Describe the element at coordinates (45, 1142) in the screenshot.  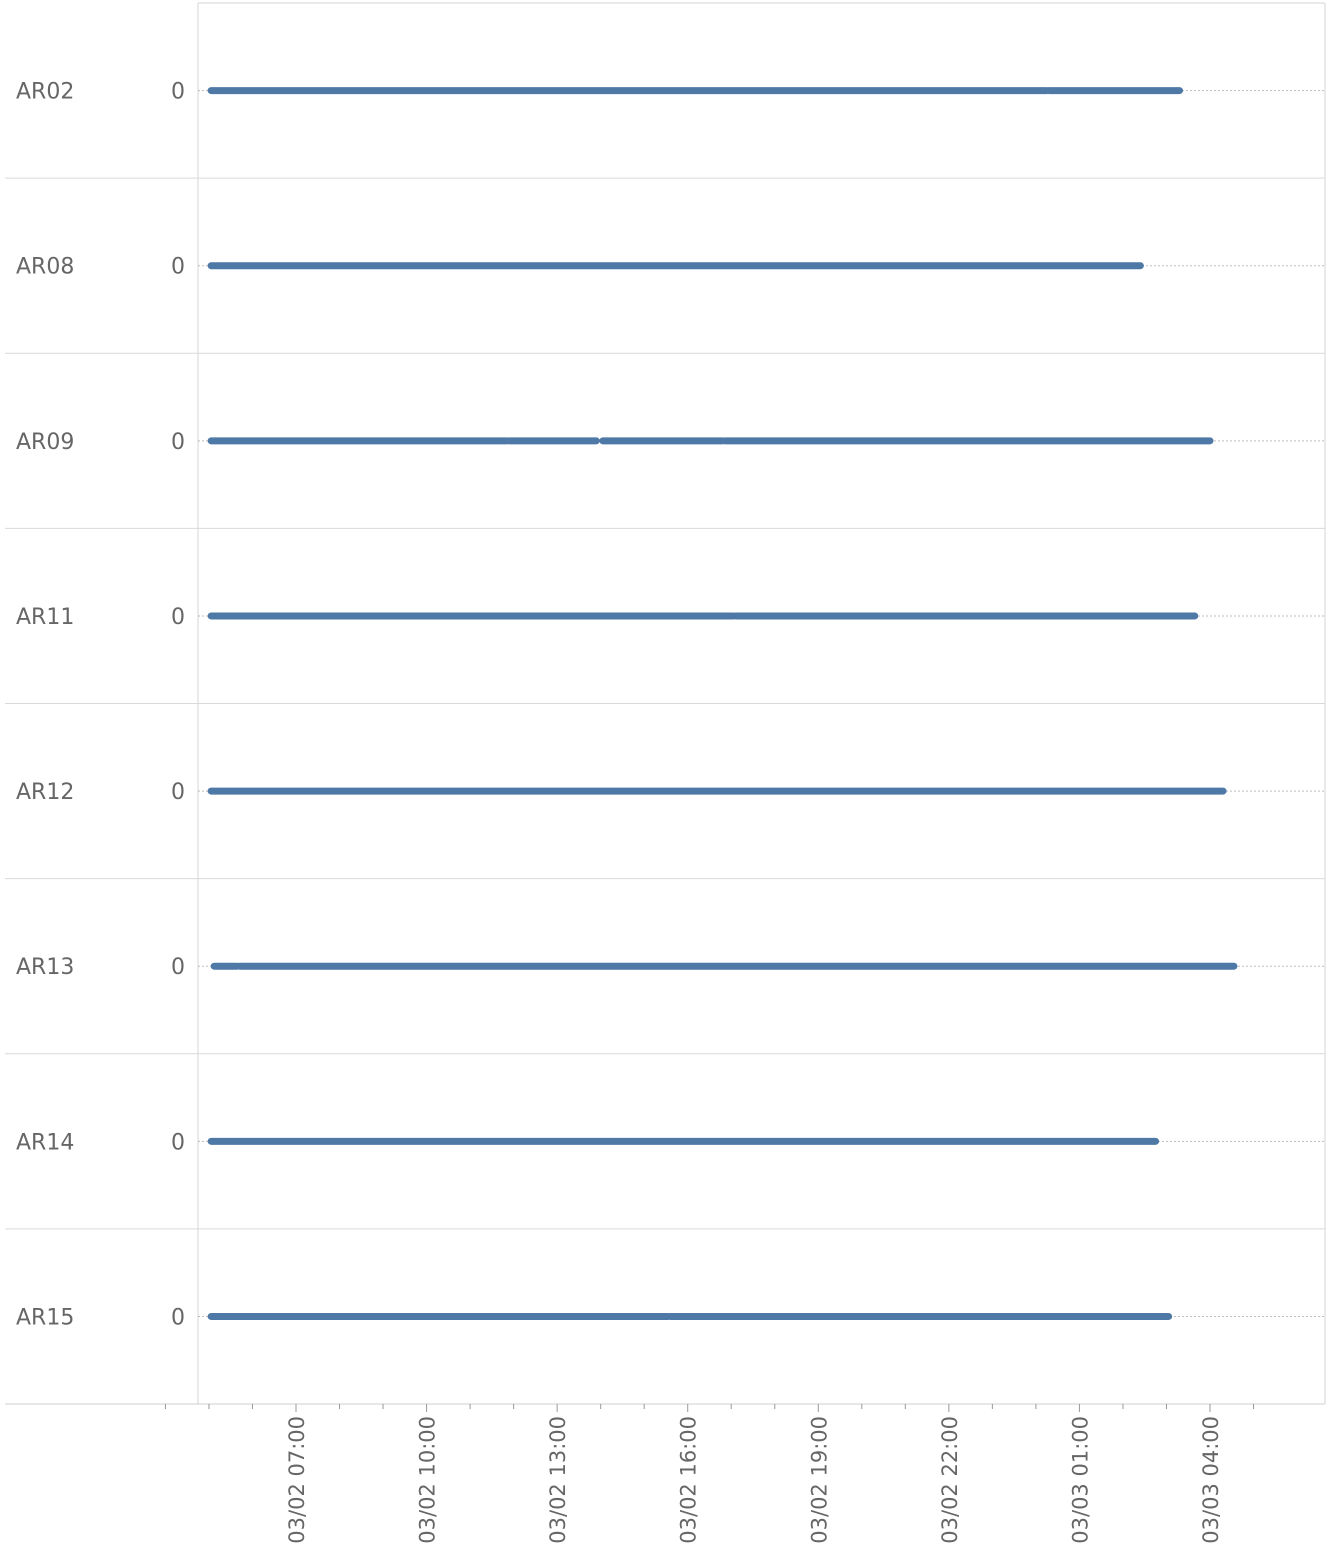
I see `row-label-ar14: AR14` at that location.